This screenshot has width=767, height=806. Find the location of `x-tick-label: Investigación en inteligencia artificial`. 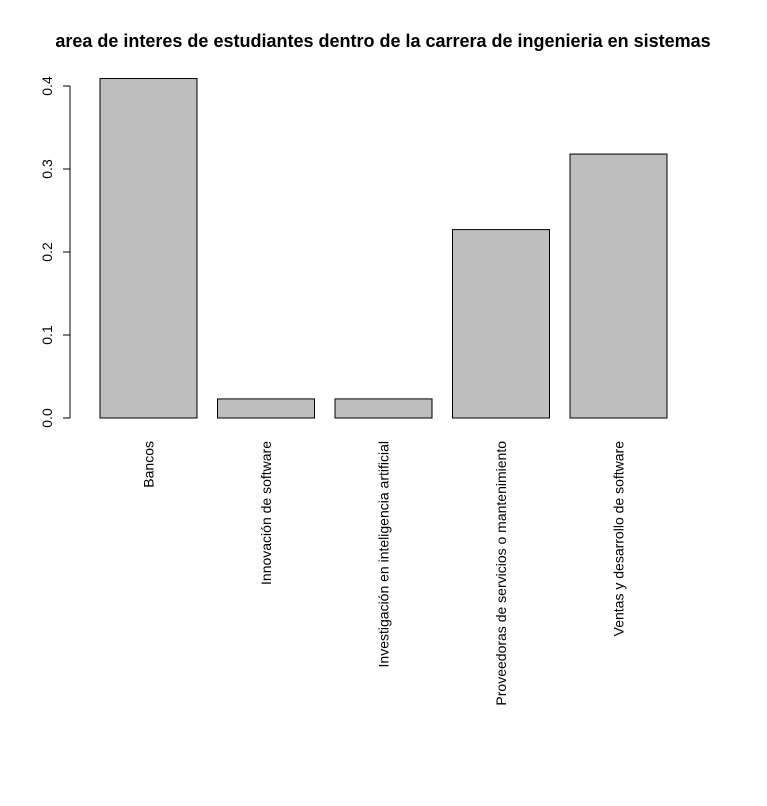

x-tick-label: Investigación en inteligencia artificial is located at coordinates (384, 554).